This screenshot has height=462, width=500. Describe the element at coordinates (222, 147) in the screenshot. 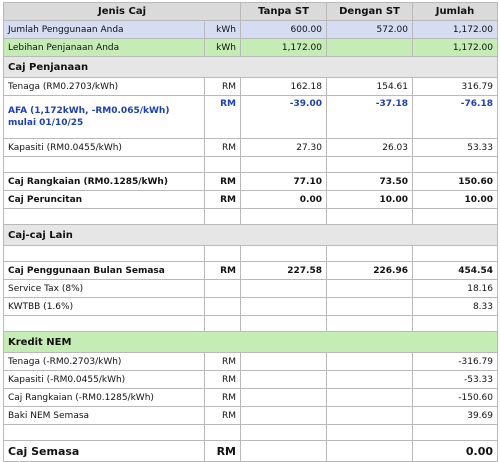

I see `kapasiti-unit: RM` at that location.